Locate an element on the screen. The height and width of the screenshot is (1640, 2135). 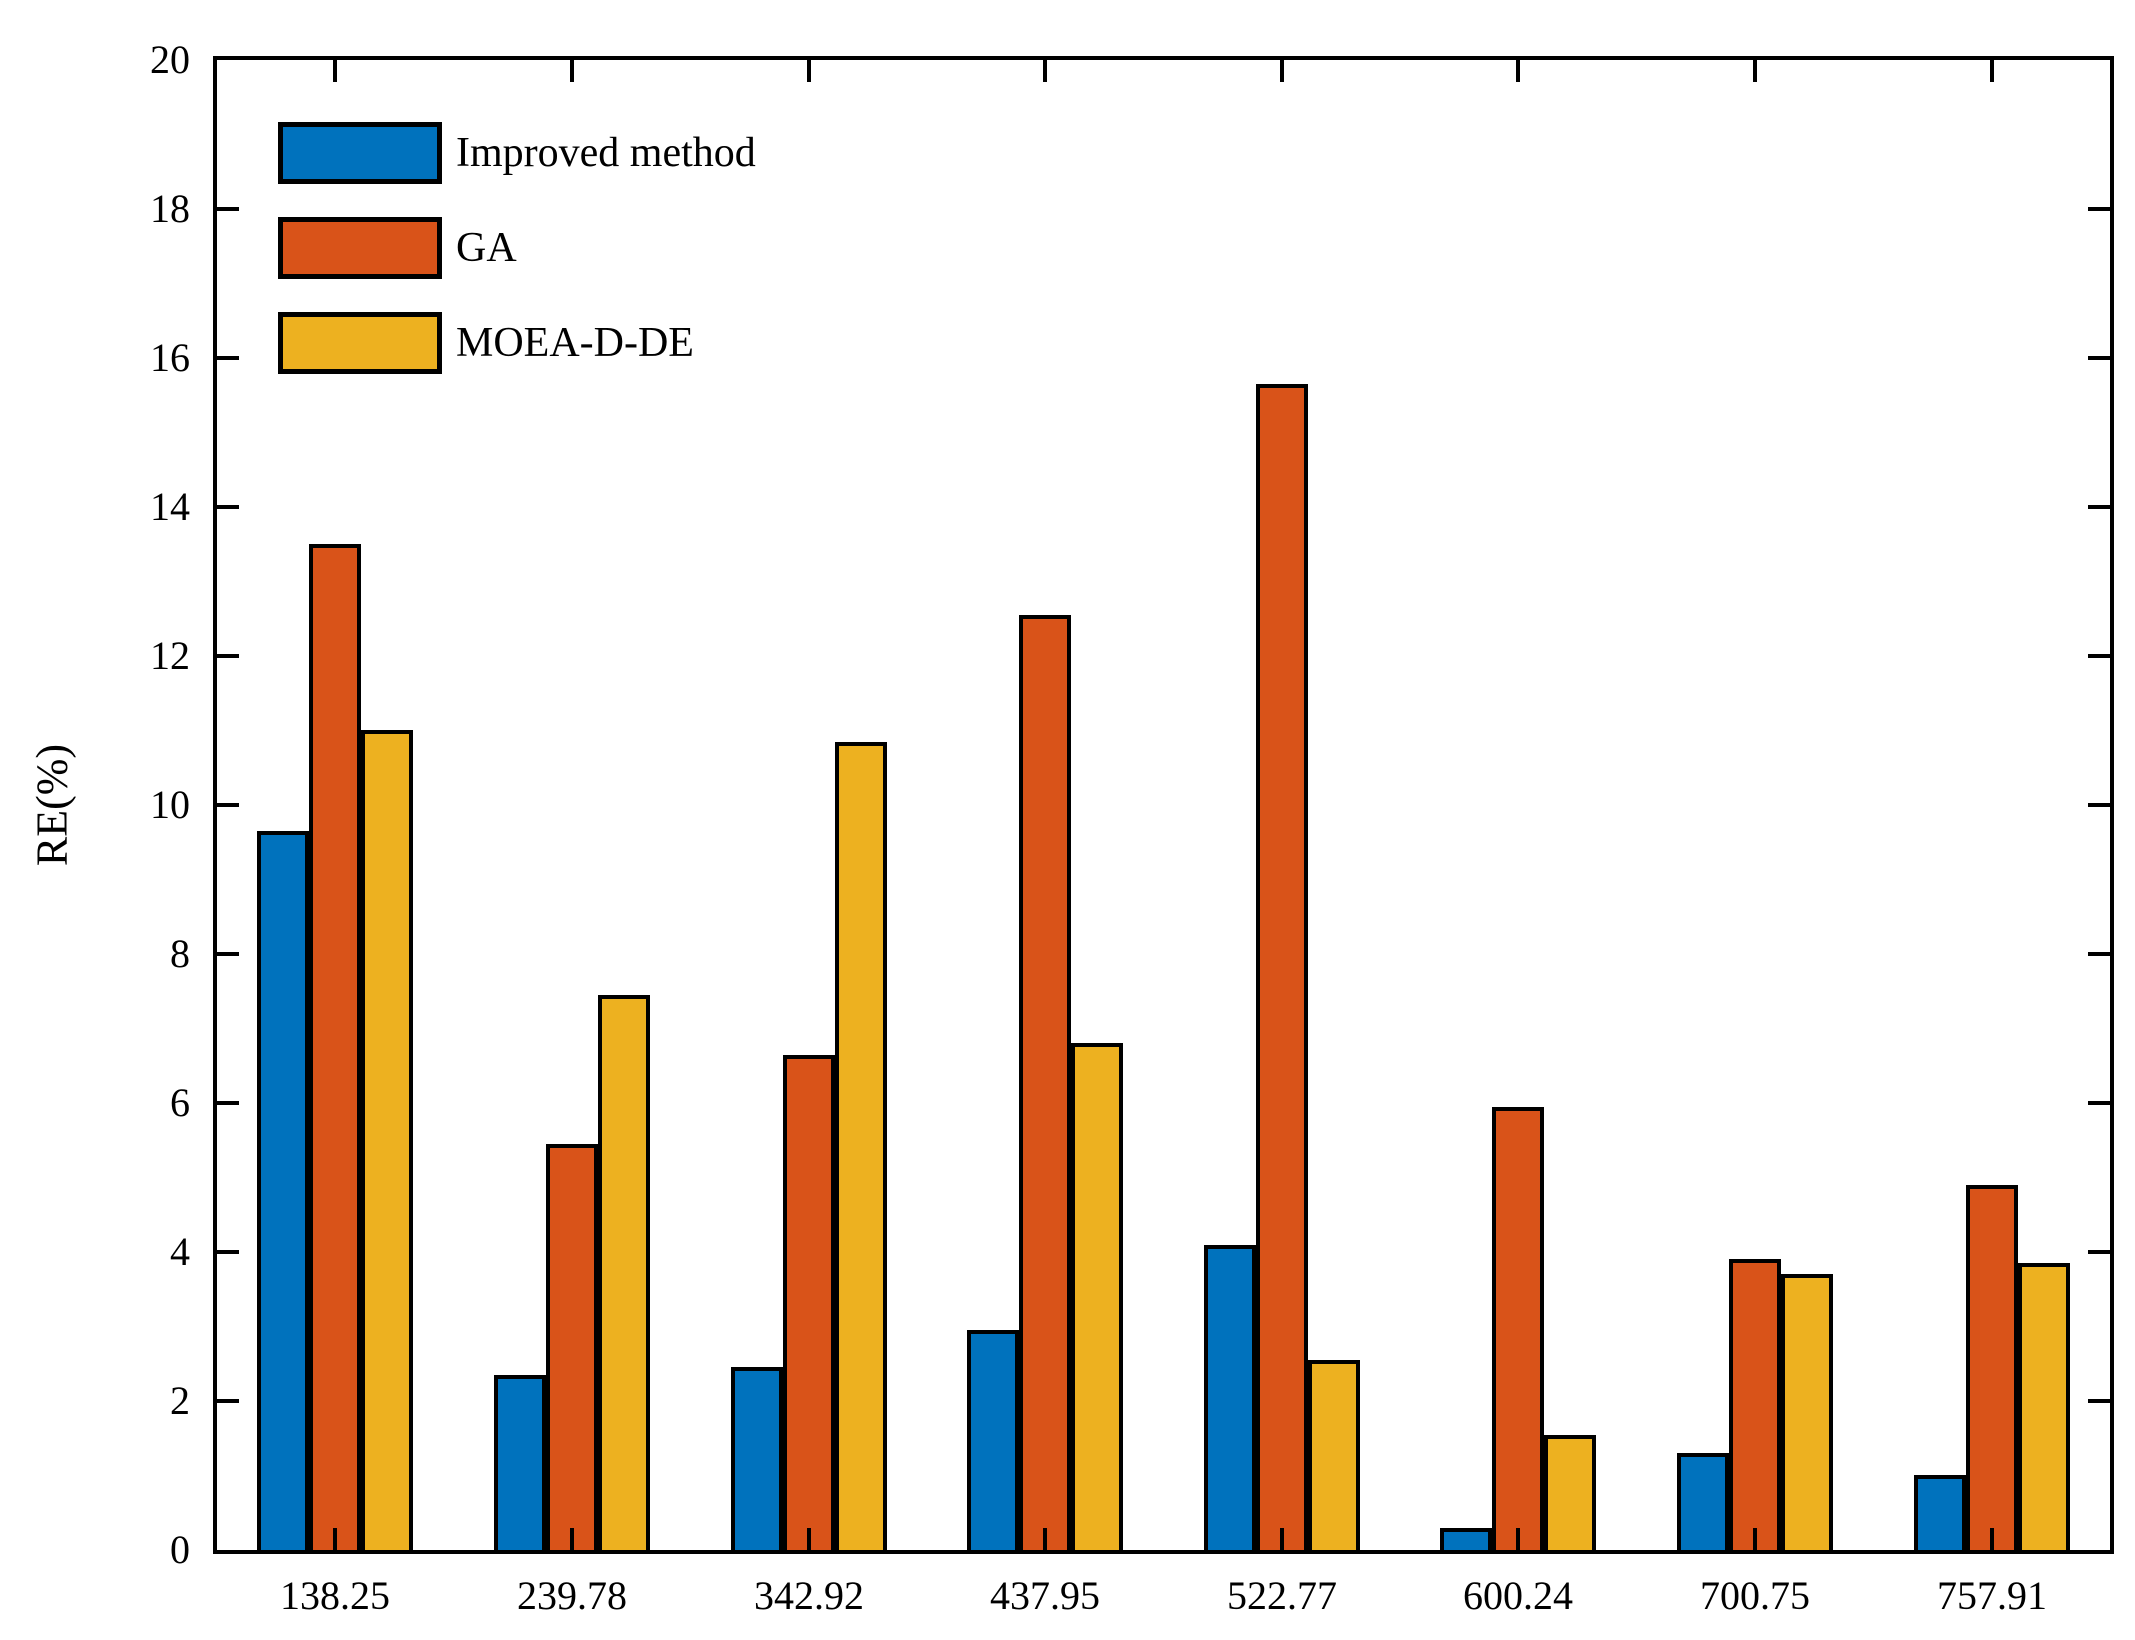
x-tick-label: 757.91 is located at coordinates (1992, 1595).